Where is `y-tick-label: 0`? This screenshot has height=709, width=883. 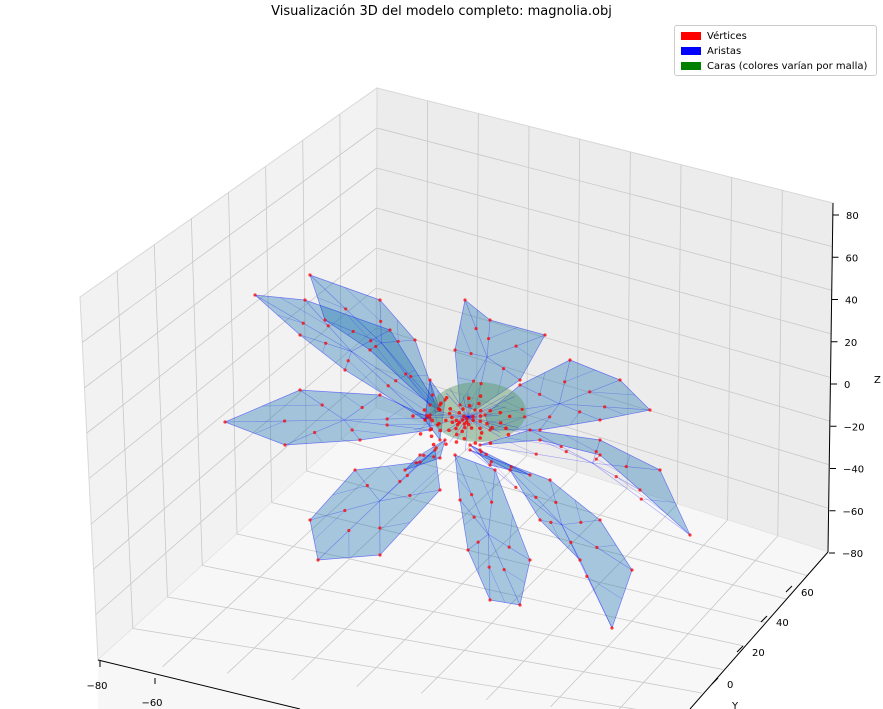
y-tick-label: 0 is located at coordinates (730, 685).